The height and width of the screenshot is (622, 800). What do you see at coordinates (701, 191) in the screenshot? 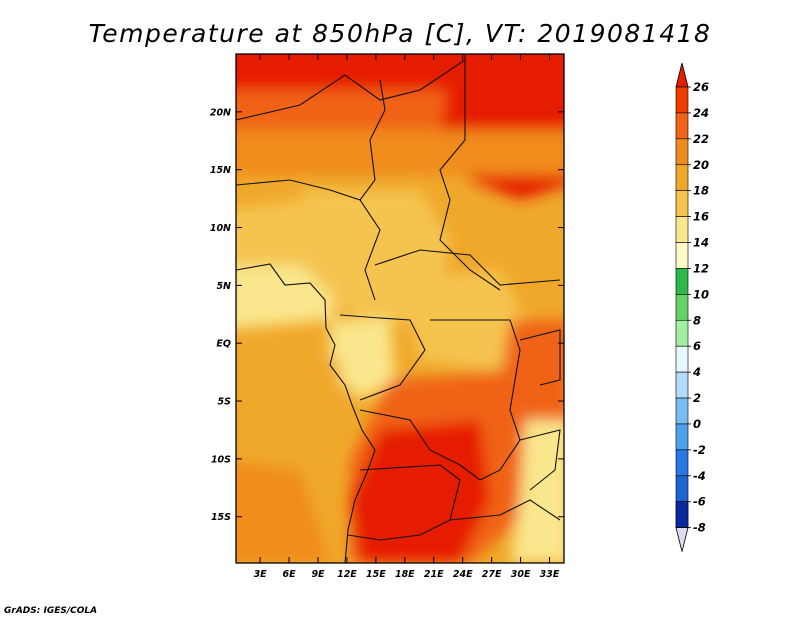
I see `colorbar-label: 18` at bounding box center [701, 191].